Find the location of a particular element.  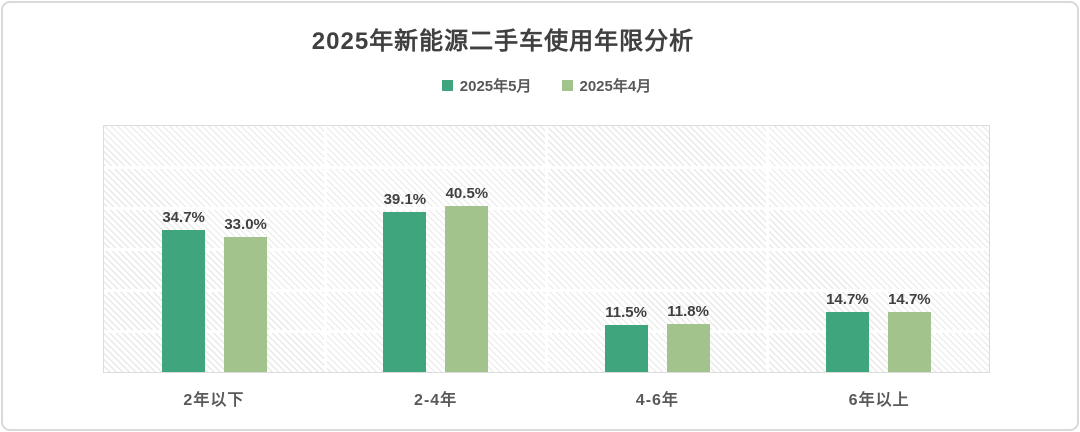

category-label: 6年以上 is located at coordinates (879, 400).